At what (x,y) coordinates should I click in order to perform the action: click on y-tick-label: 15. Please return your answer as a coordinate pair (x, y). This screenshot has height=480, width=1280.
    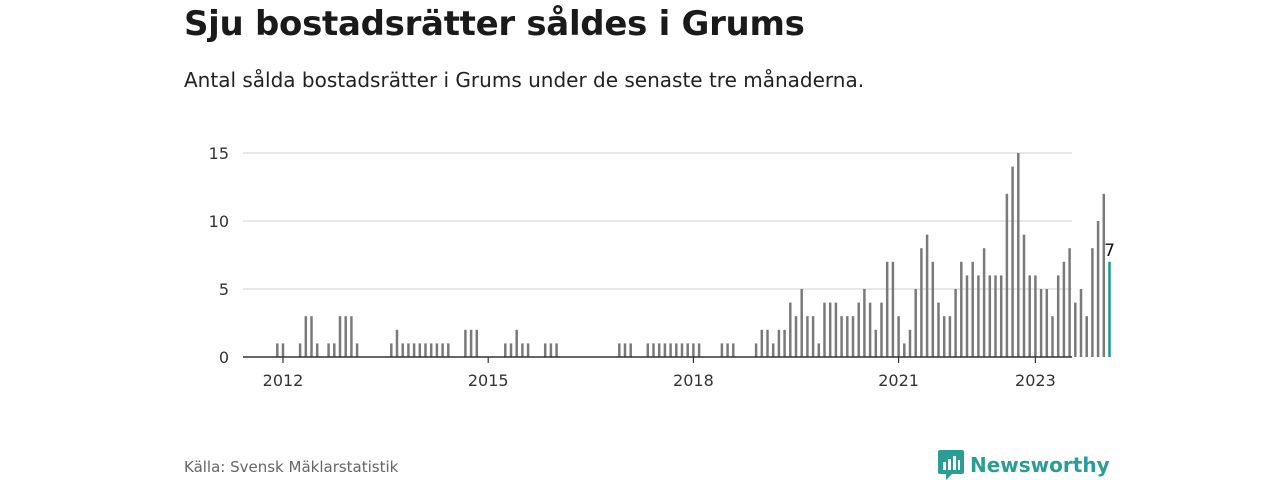
    Looking at the image, I should click on (219, 153).